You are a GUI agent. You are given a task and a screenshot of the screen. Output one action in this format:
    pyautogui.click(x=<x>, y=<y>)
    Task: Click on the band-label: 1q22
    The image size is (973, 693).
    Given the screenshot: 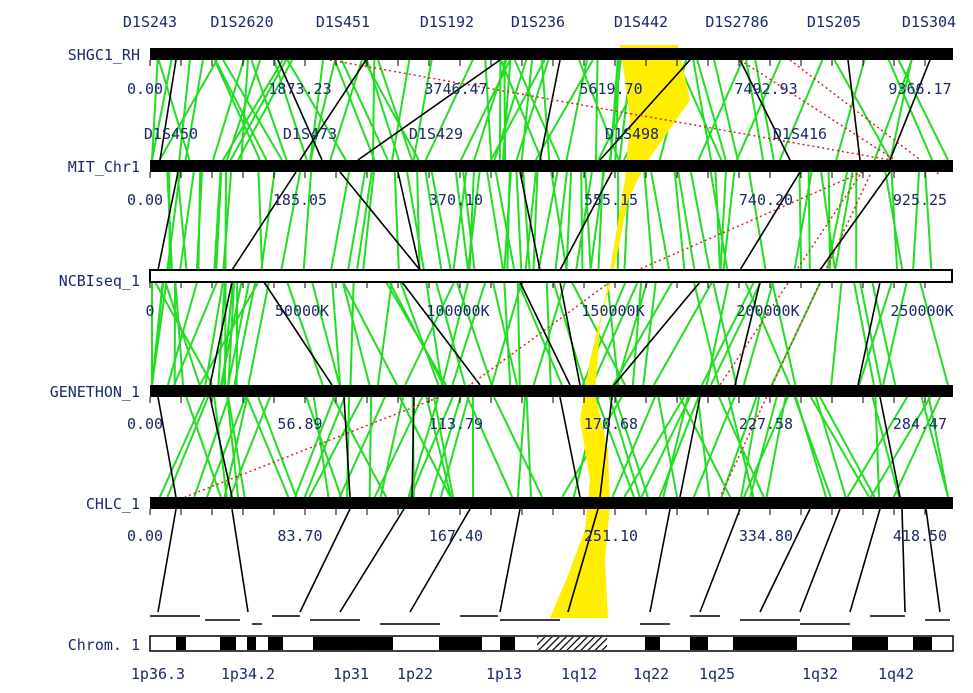 What is the action you would take?
    pyautogui.click(x=651, y=674)
    